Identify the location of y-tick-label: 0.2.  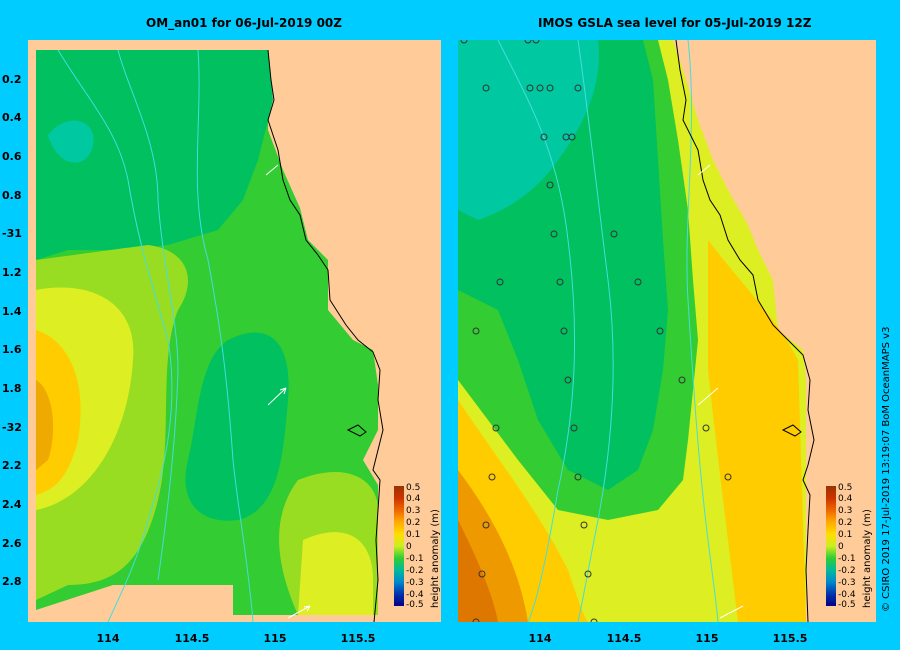
(12, 79).